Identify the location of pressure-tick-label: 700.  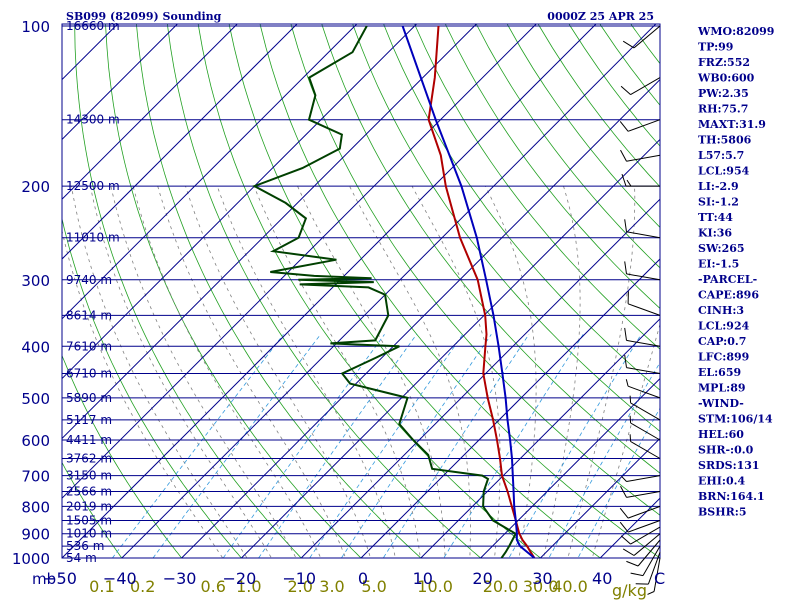
(35, 477).